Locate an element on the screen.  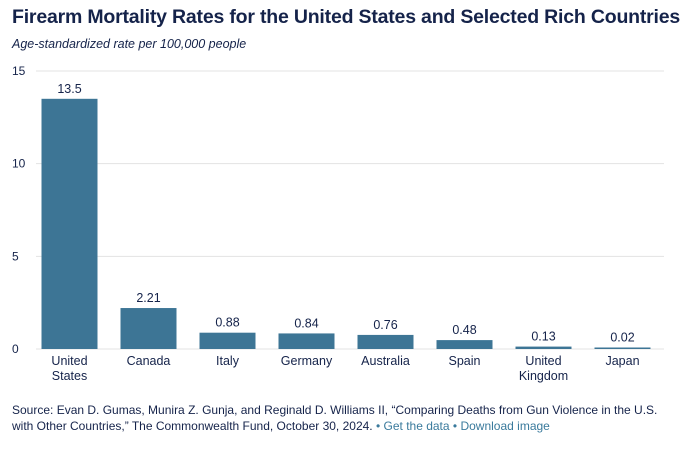
bar-value-label: 0.84 is located at coordinates (306, 323).